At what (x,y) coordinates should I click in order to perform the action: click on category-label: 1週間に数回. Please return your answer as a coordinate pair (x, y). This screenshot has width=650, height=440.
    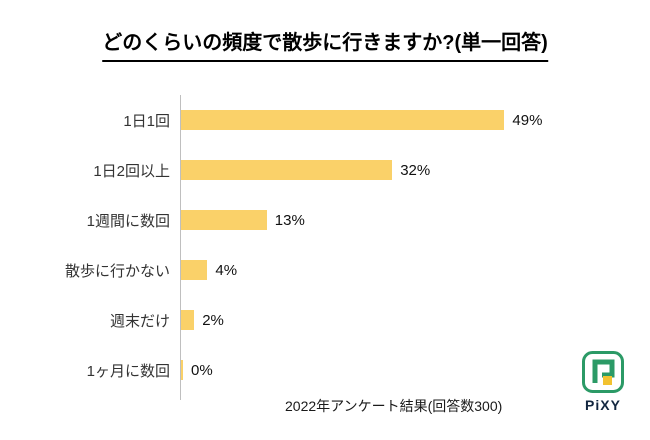
    Looking at the image, I should click on (128, 221).